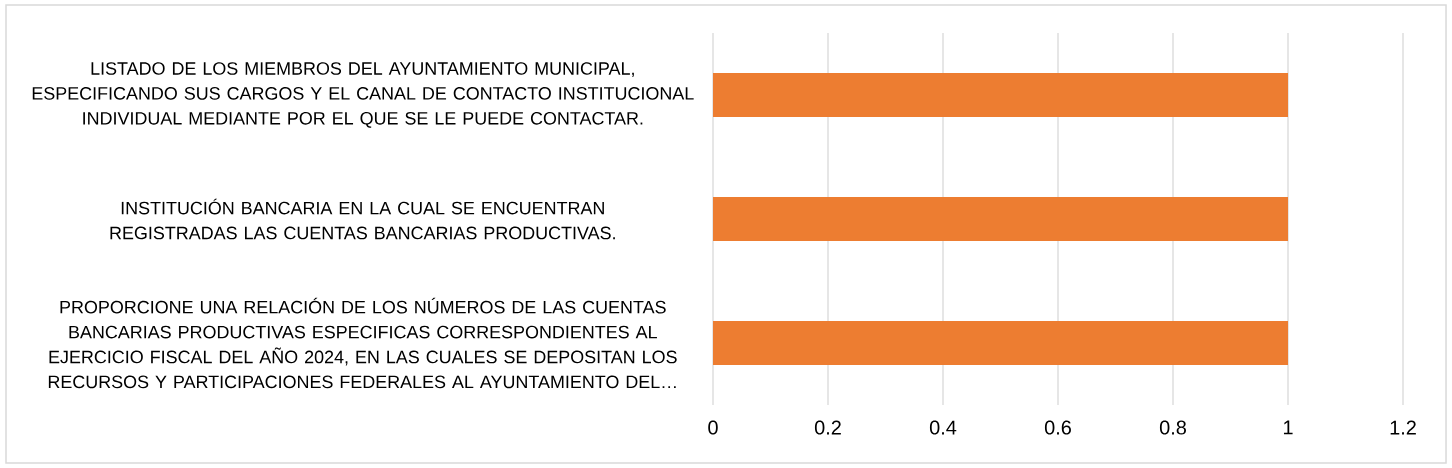 This screenshot has width=1452, height=468. Describe the element at coordinates (1288, 427) in the screenshot. I see `x-tick-label: 1` at that location.